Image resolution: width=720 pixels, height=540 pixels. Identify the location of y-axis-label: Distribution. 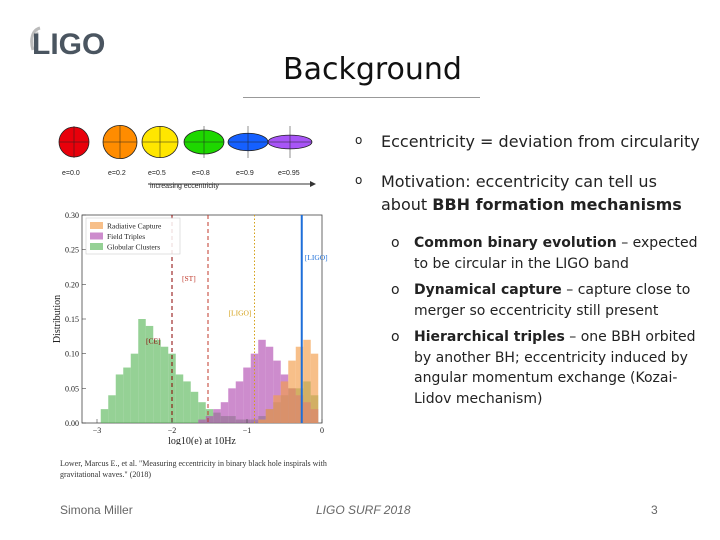
(57, 319).